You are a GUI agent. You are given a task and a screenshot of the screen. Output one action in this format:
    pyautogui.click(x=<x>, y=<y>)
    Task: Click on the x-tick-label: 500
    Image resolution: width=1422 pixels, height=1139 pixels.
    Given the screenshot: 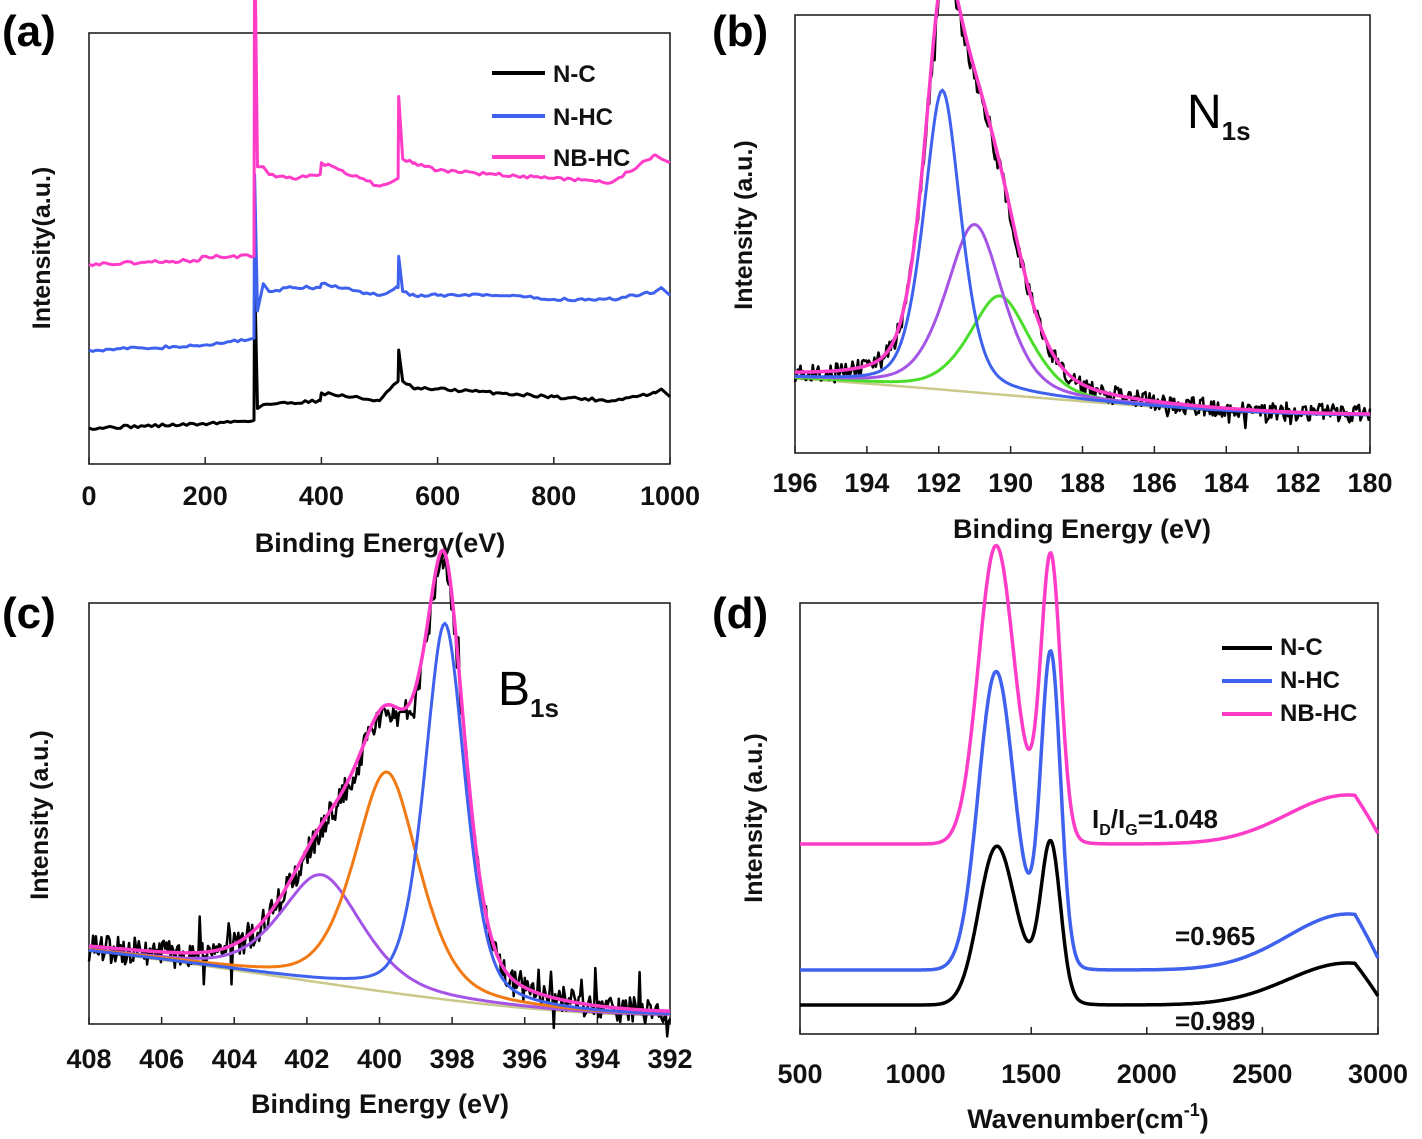 What is the action you would take?
    pyautogui.click(x=799, y=1074)
    